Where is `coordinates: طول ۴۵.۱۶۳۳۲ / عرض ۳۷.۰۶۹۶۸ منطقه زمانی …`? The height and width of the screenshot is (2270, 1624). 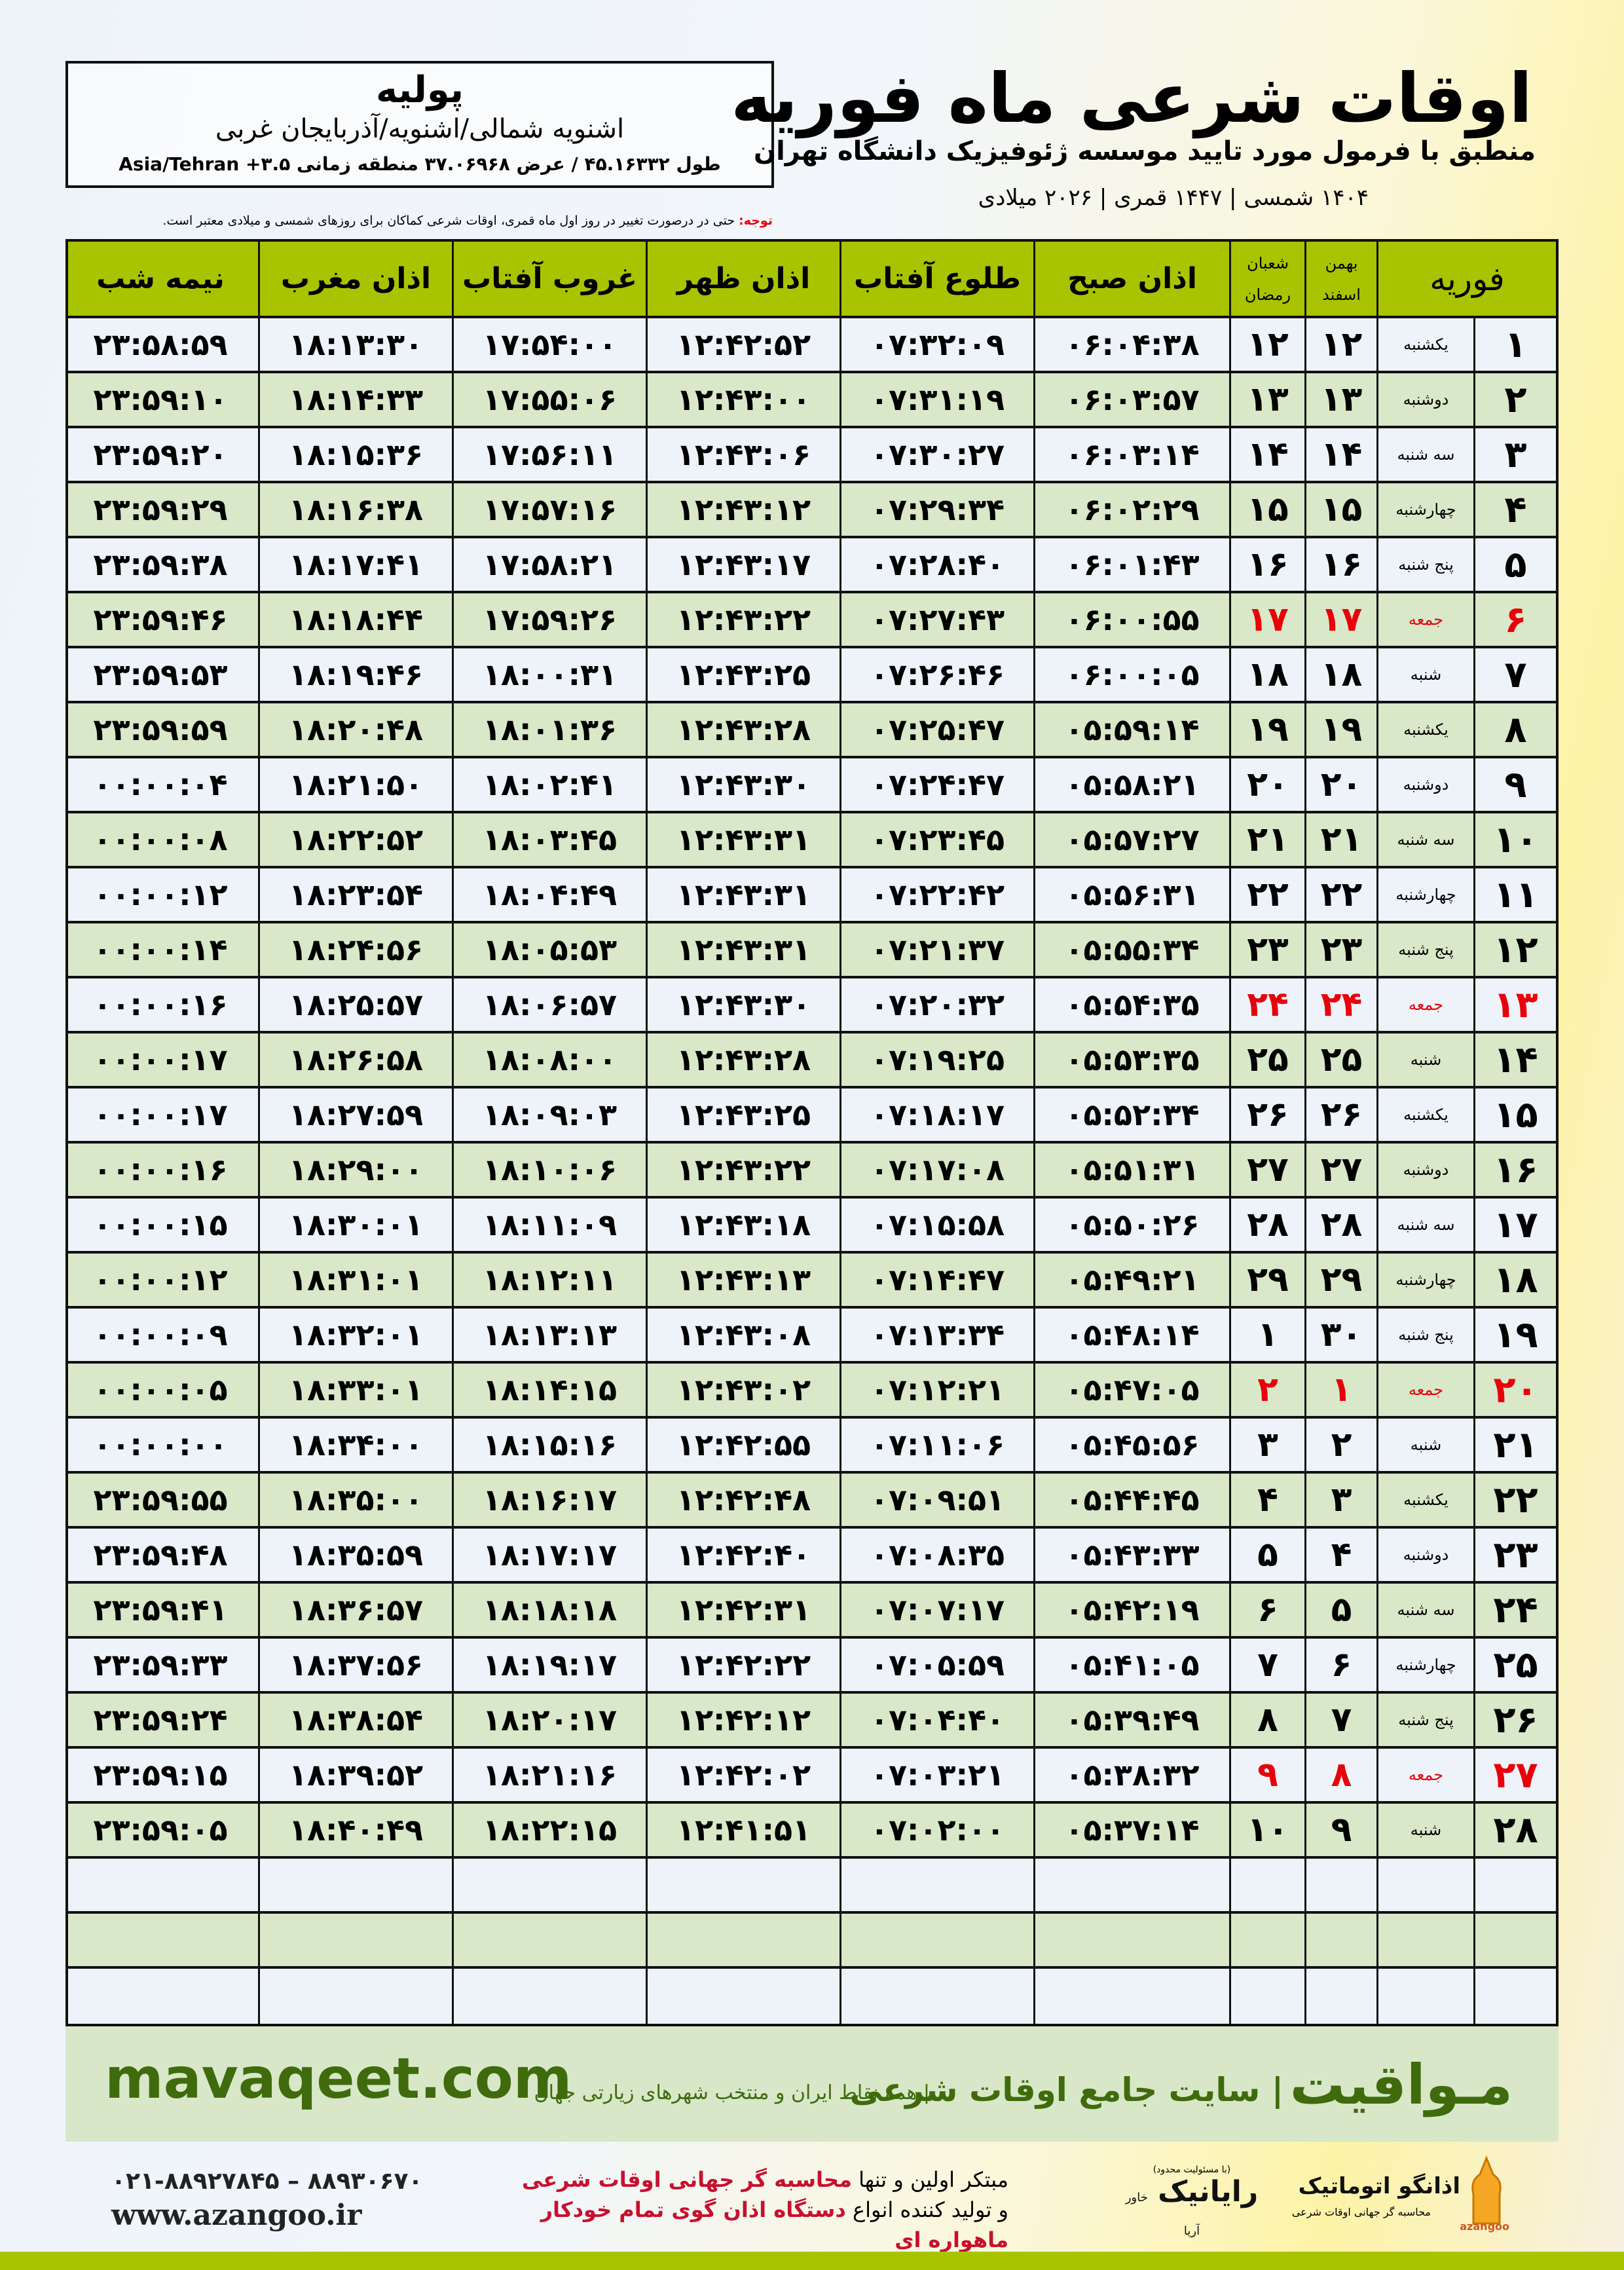
coordinates: طول ۴۵.۱۶۳۳۲ / عرض ۳۷.۰۶۹۶۸ منطقه زمانی … is located at coordinates (420, 164).